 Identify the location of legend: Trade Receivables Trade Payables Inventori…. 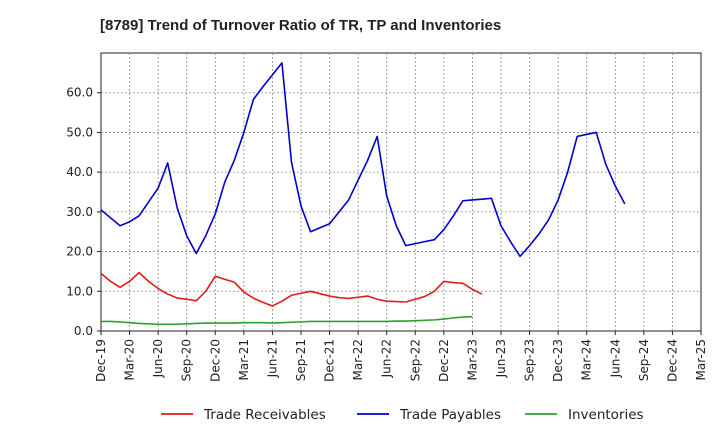
(402, 415).